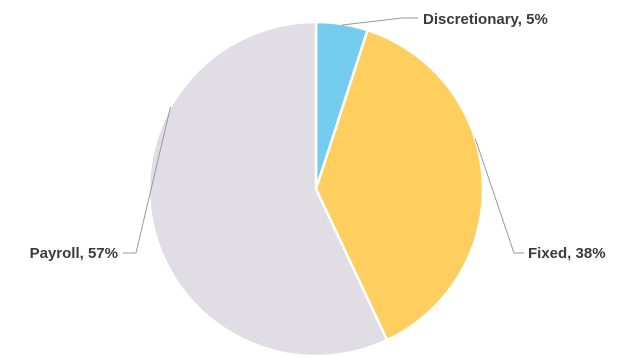 Image resolution: width=635 pixels, height=358 pixels. I want to click on slice-label-payroll: Payroll, 57%, so click(74, 253).